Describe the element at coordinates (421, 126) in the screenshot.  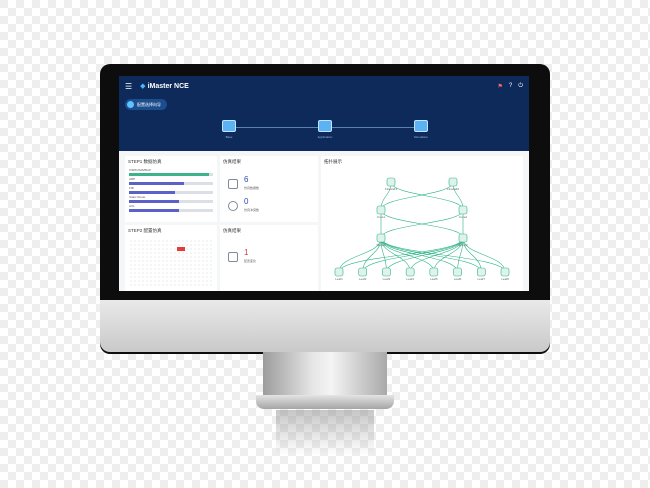
I see `server-icon` at that location.